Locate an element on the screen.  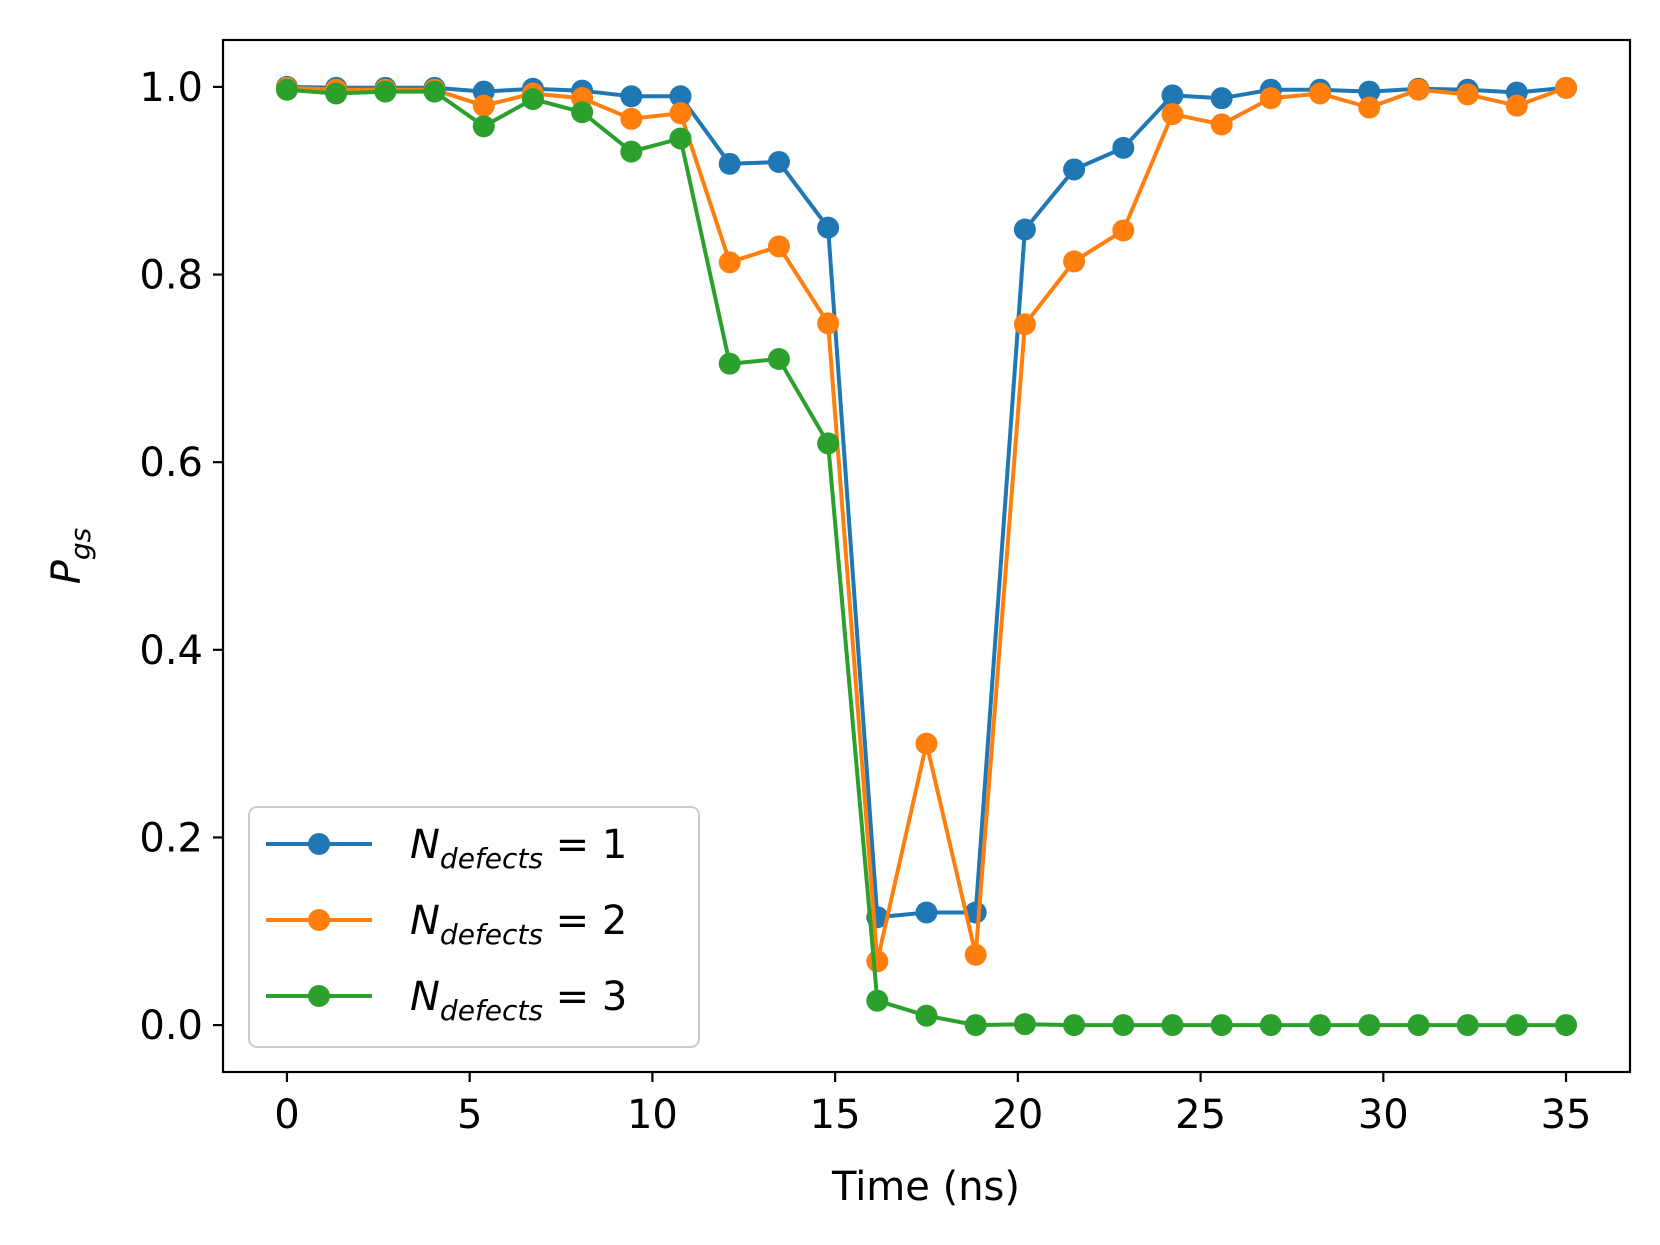
legend-entry-1: Ndefects = 1 is located at coordinates (446, 848).